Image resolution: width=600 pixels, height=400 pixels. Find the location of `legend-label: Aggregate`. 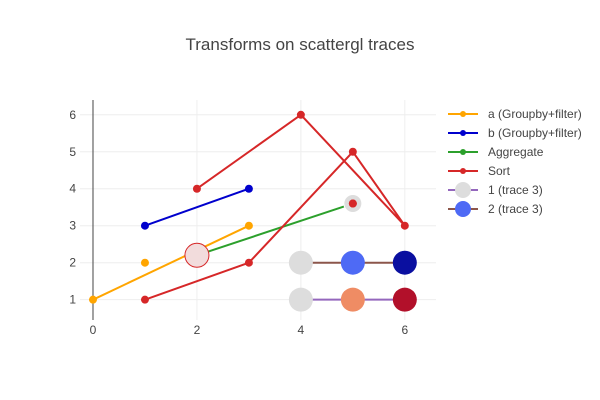

legend-label: Aggregate is located at coordinates (516, 152).